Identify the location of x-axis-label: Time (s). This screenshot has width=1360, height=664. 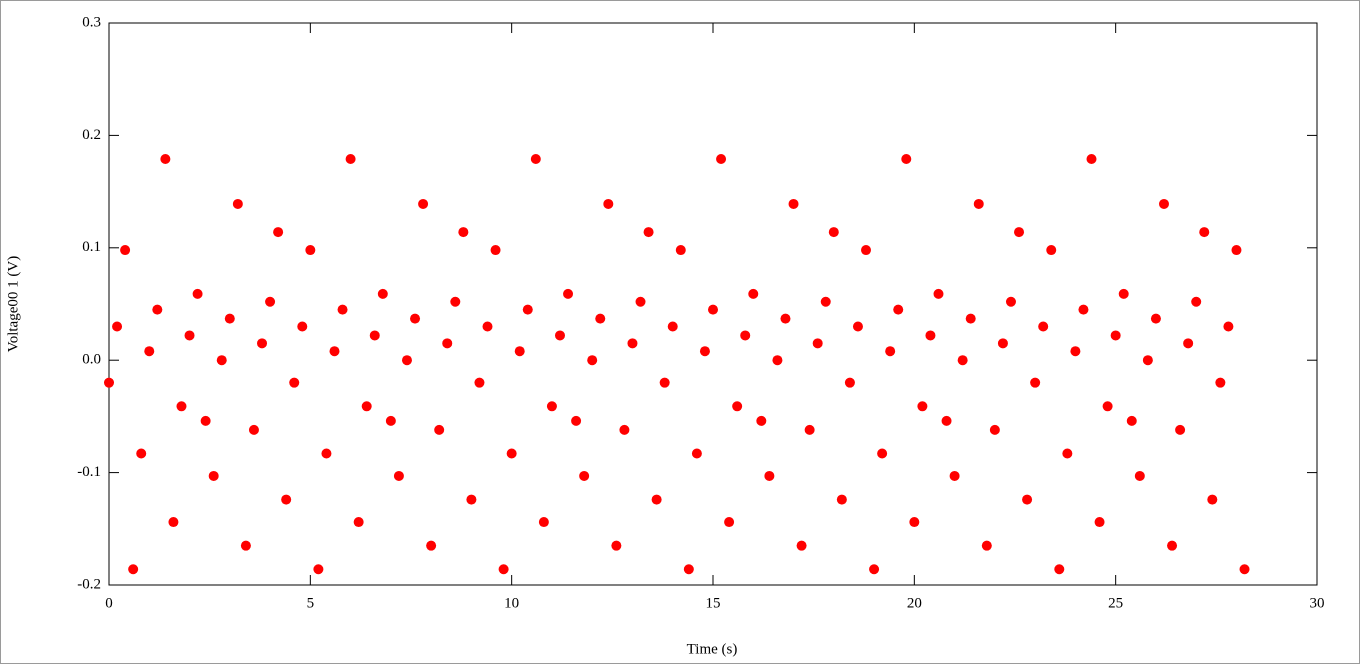
(712, 649).